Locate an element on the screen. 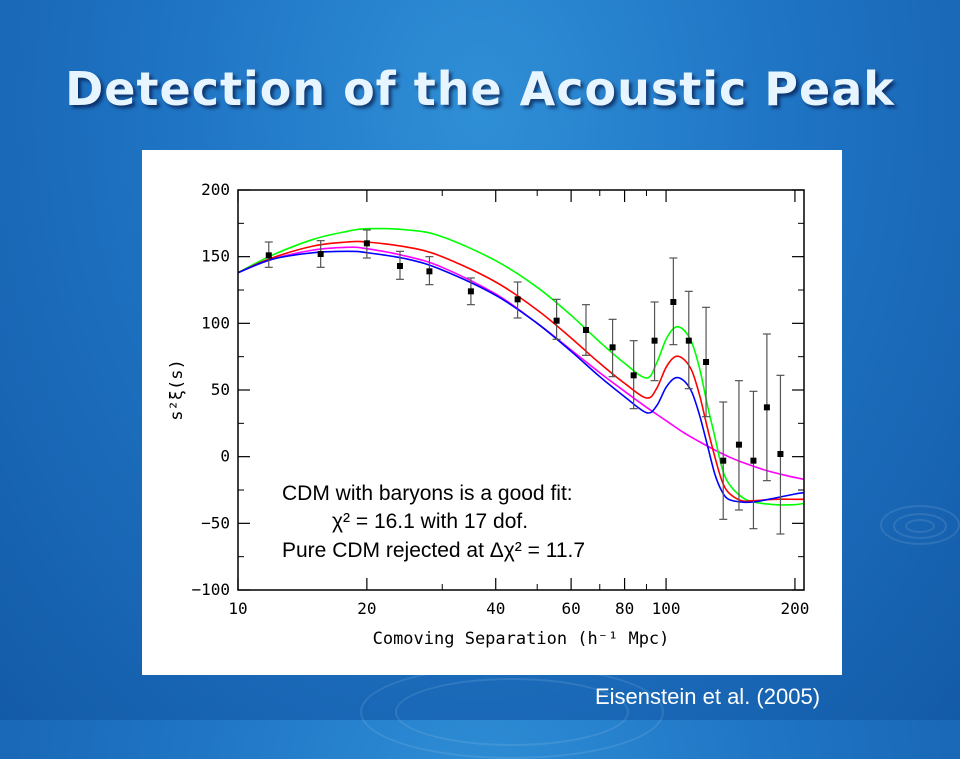  y-tick-label: 200 is located at coordinates (215, 189).